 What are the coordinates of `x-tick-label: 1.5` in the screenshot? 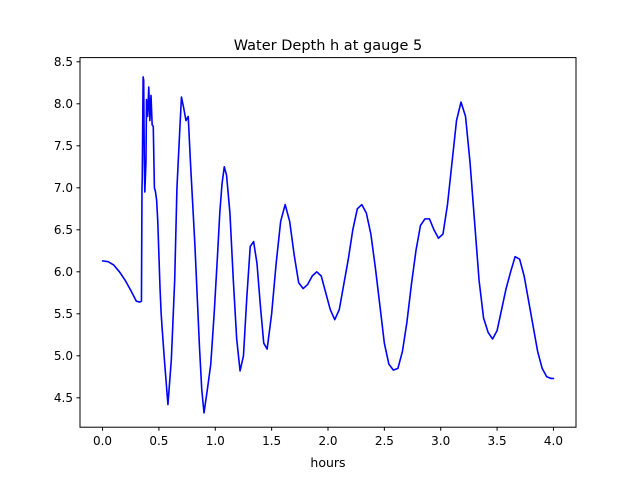 It's located at (271, 441).